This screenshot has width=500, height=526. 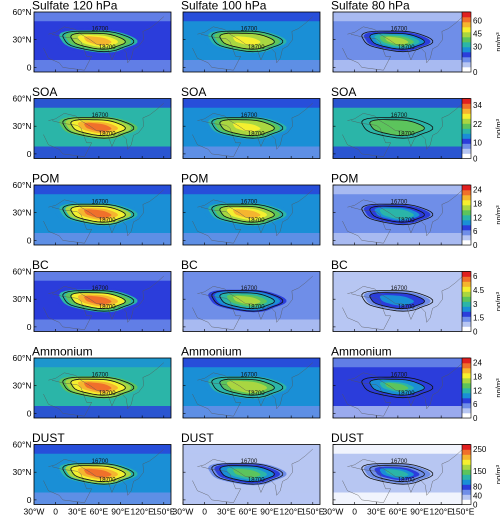 I want to click on colorbar-sulfate: 0 30 45 60 ng/m³, so click(x=480, y=44).